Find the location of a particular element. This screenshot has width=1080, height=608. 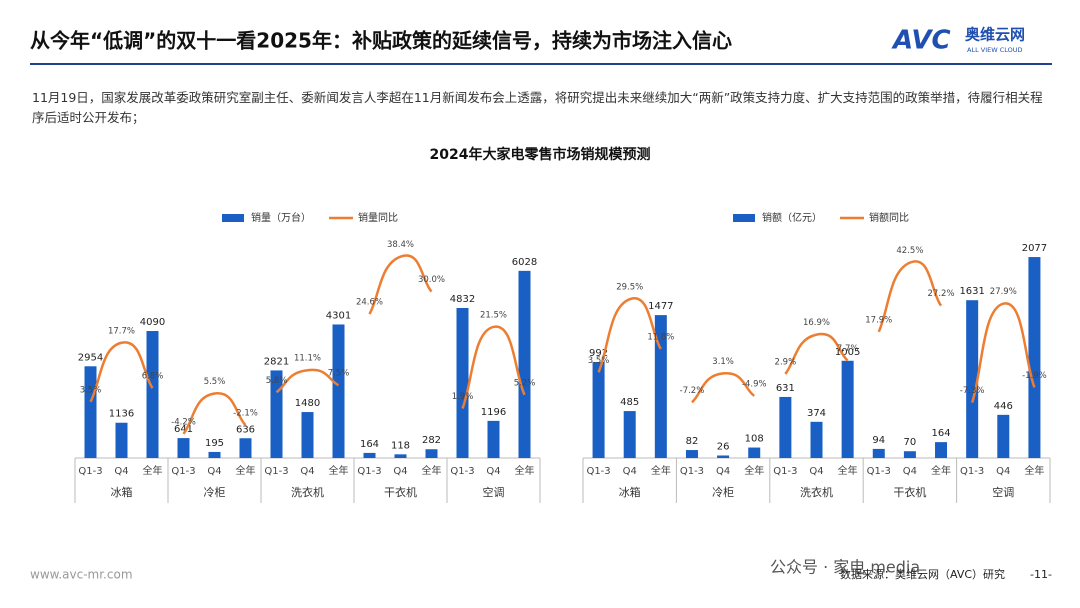

line-value-label: 17.9% is located at coordinates (878, 320).